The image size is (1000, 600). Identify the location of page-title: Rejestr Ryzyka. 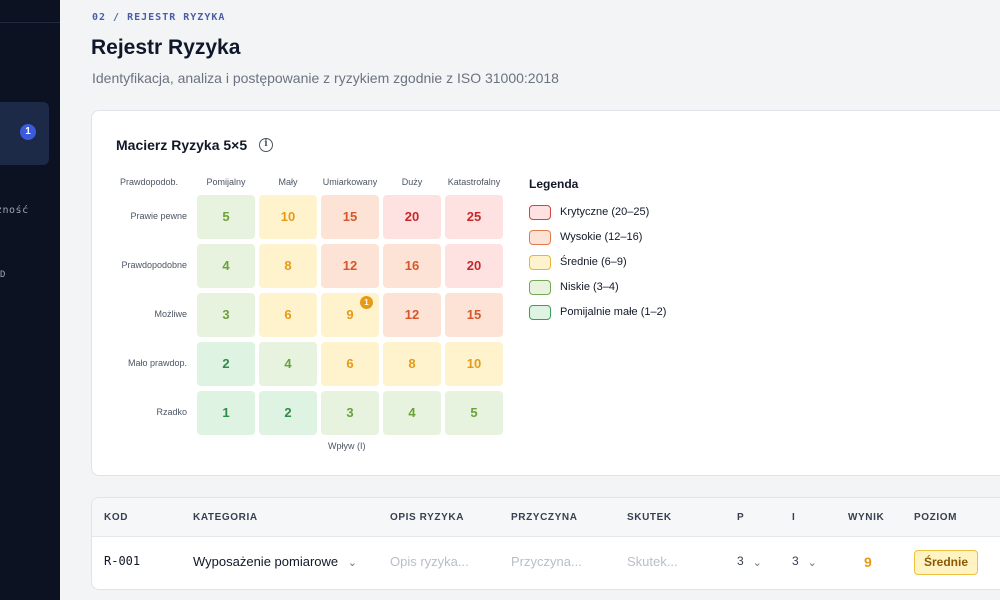
(166, 47).